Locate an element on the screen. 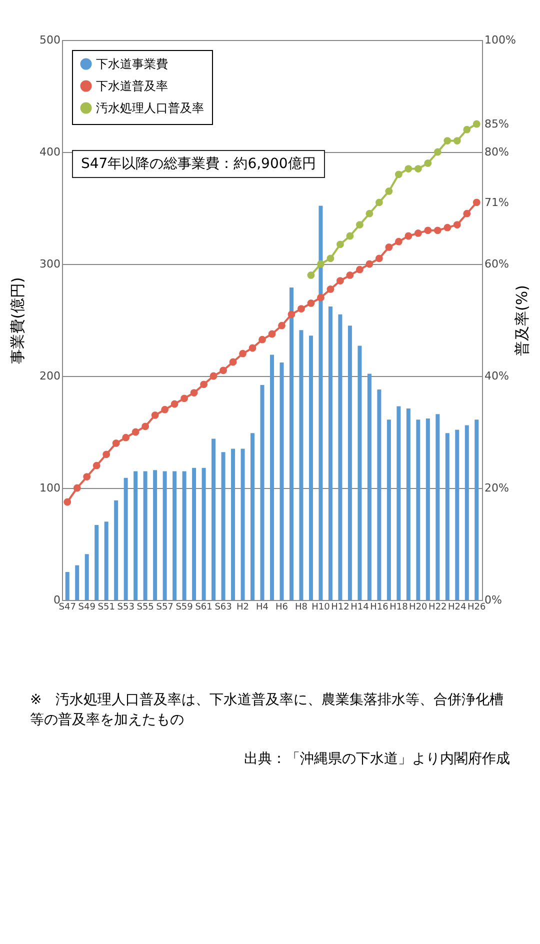 The image size is (540, 944). x-tick-label: S63 is located at coordinates (223, 607).